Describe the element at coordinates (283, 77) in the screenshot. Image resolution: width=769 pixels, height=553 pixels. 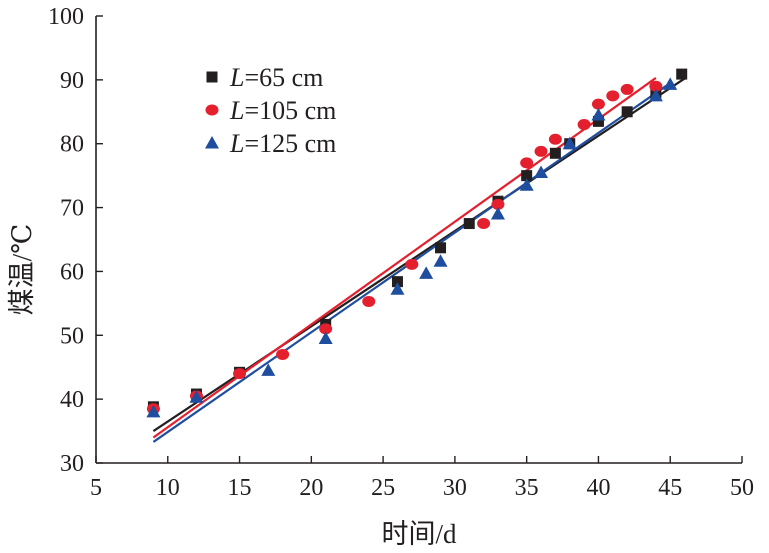
I see `legend-label-value: =65 cm` at that location.